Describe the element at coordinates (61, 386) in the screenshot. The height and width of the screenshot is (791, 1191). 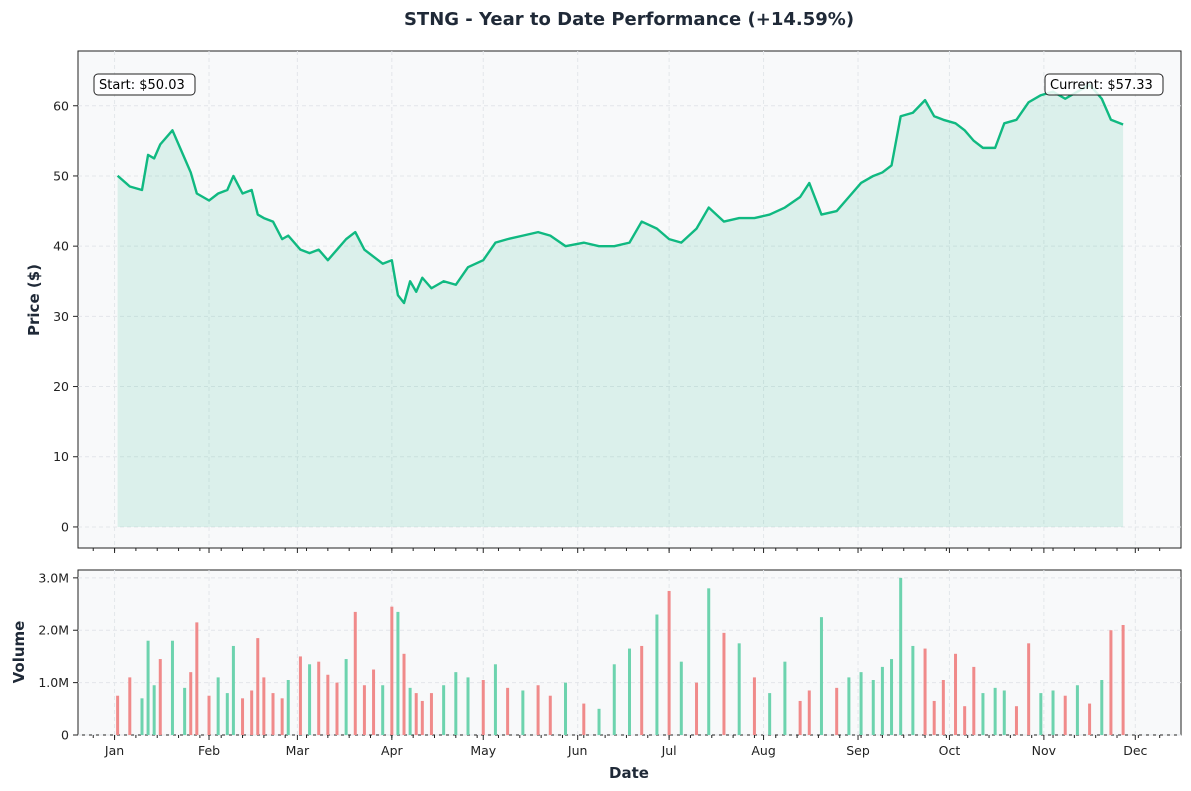
I see `price-y-tick-label: 20` at that location.